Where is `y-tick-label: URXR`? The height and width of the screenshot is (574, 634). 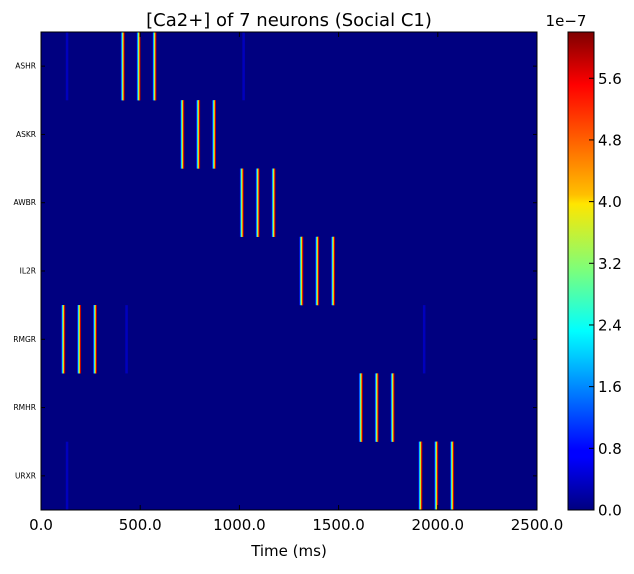
y-tick-label: URXR is located at coordinates (25, 475).